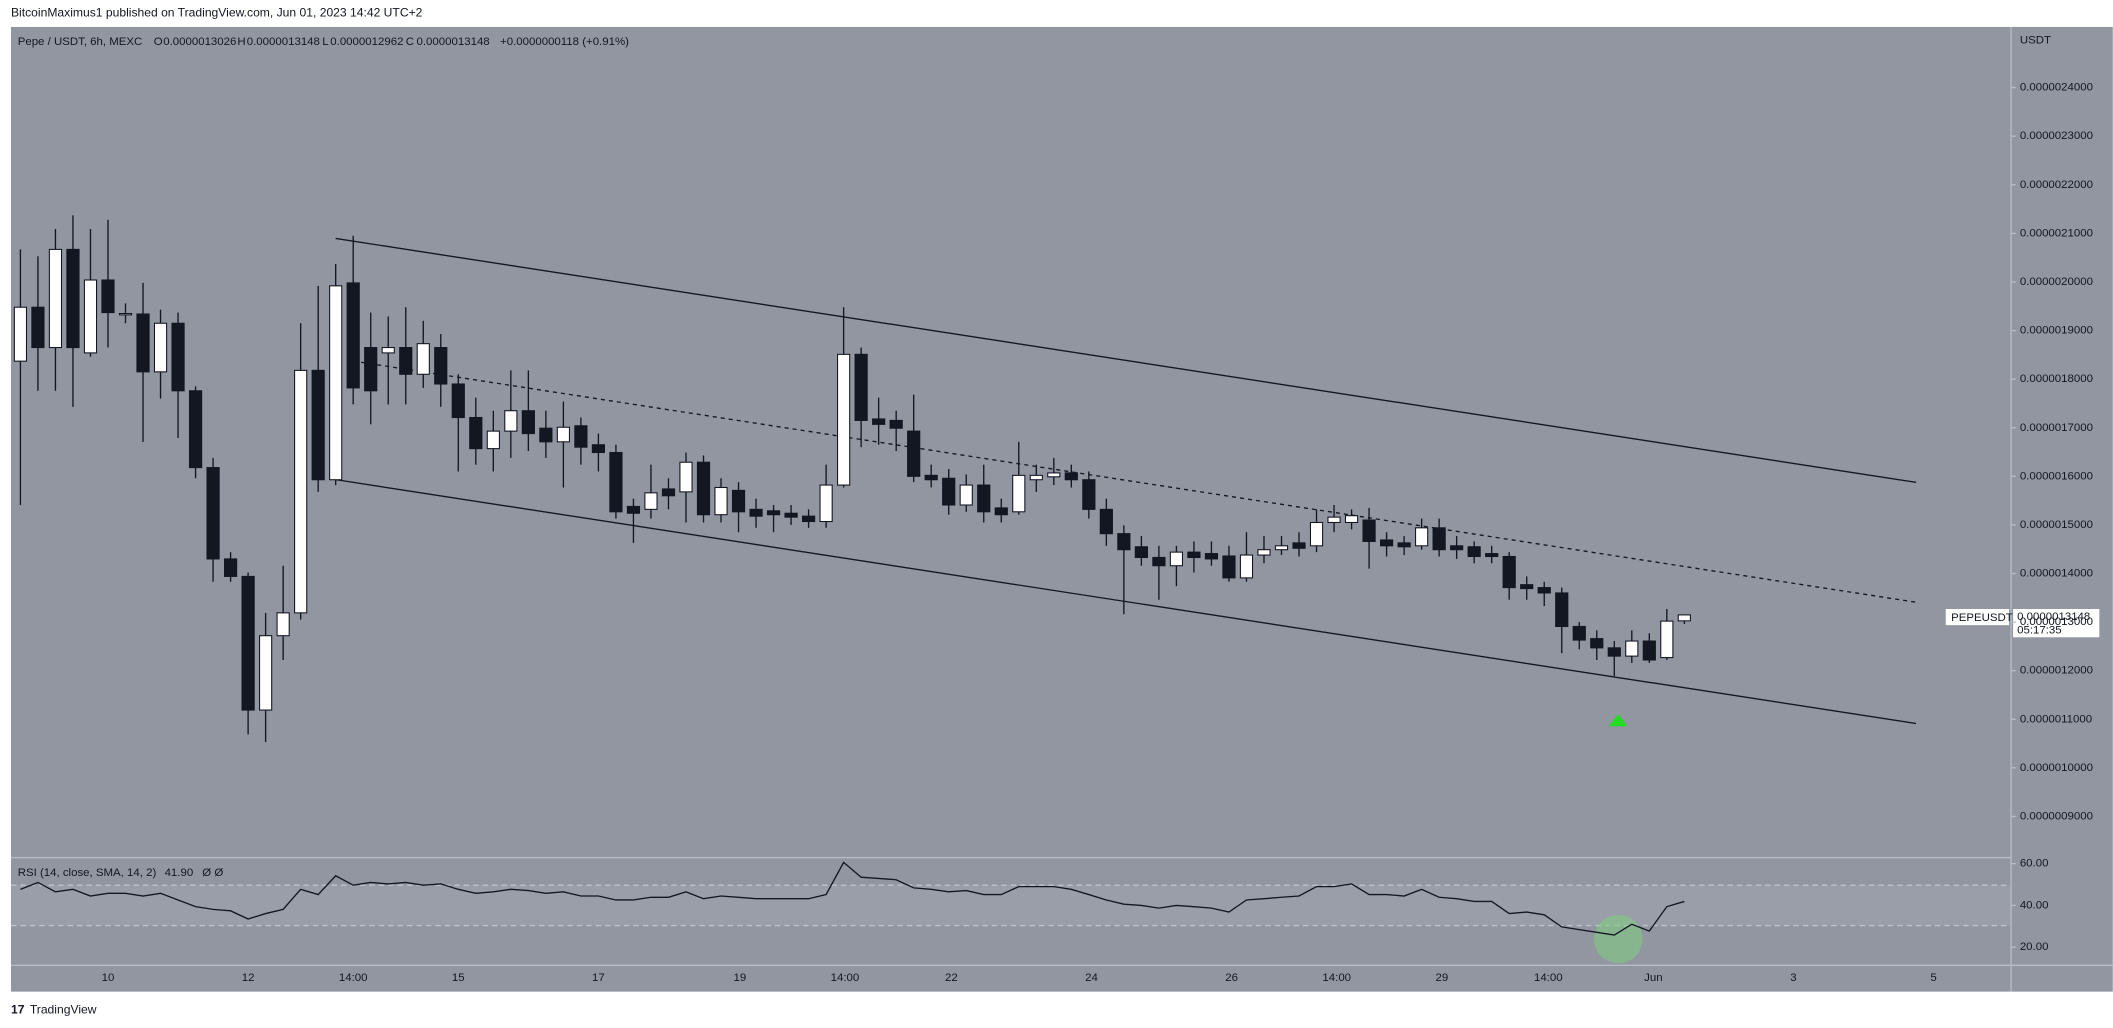 The width and height of the screenshot is (2113, 1028). Describe the element at coordinates (199, 42) in the screenshot. I see `ohlc-value: 0.0000013026` at that location.